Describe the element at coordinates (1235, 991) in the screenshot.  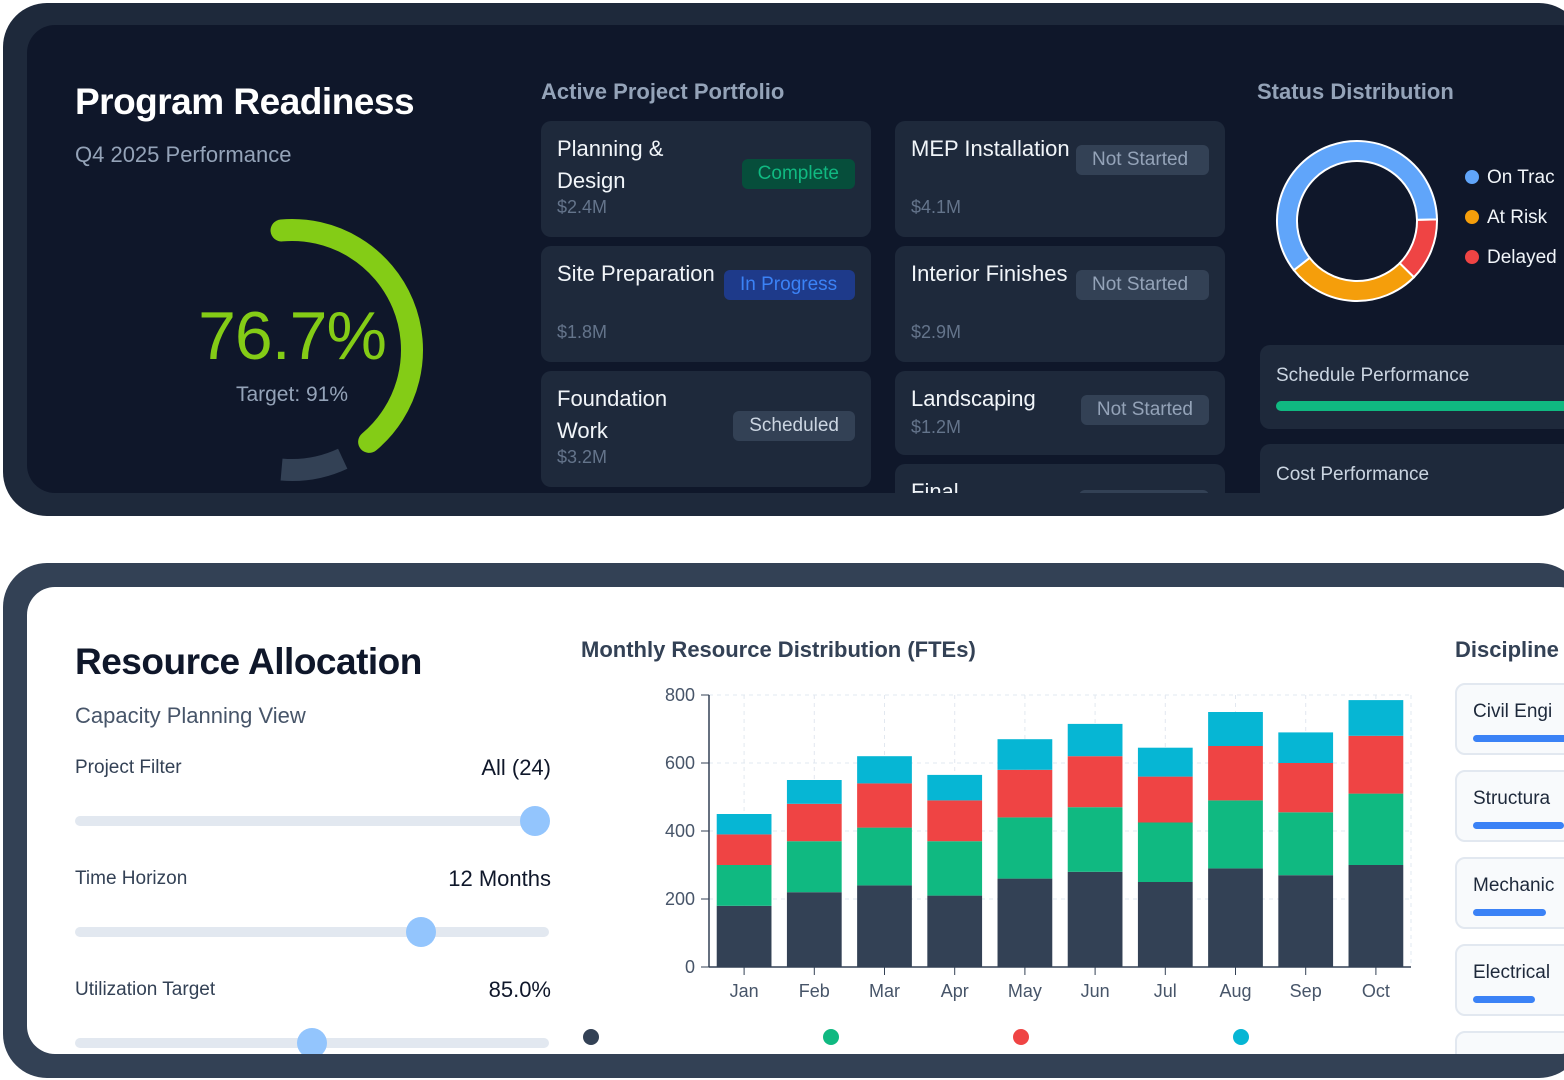
I see `x-tick-label: Aug` at that location.